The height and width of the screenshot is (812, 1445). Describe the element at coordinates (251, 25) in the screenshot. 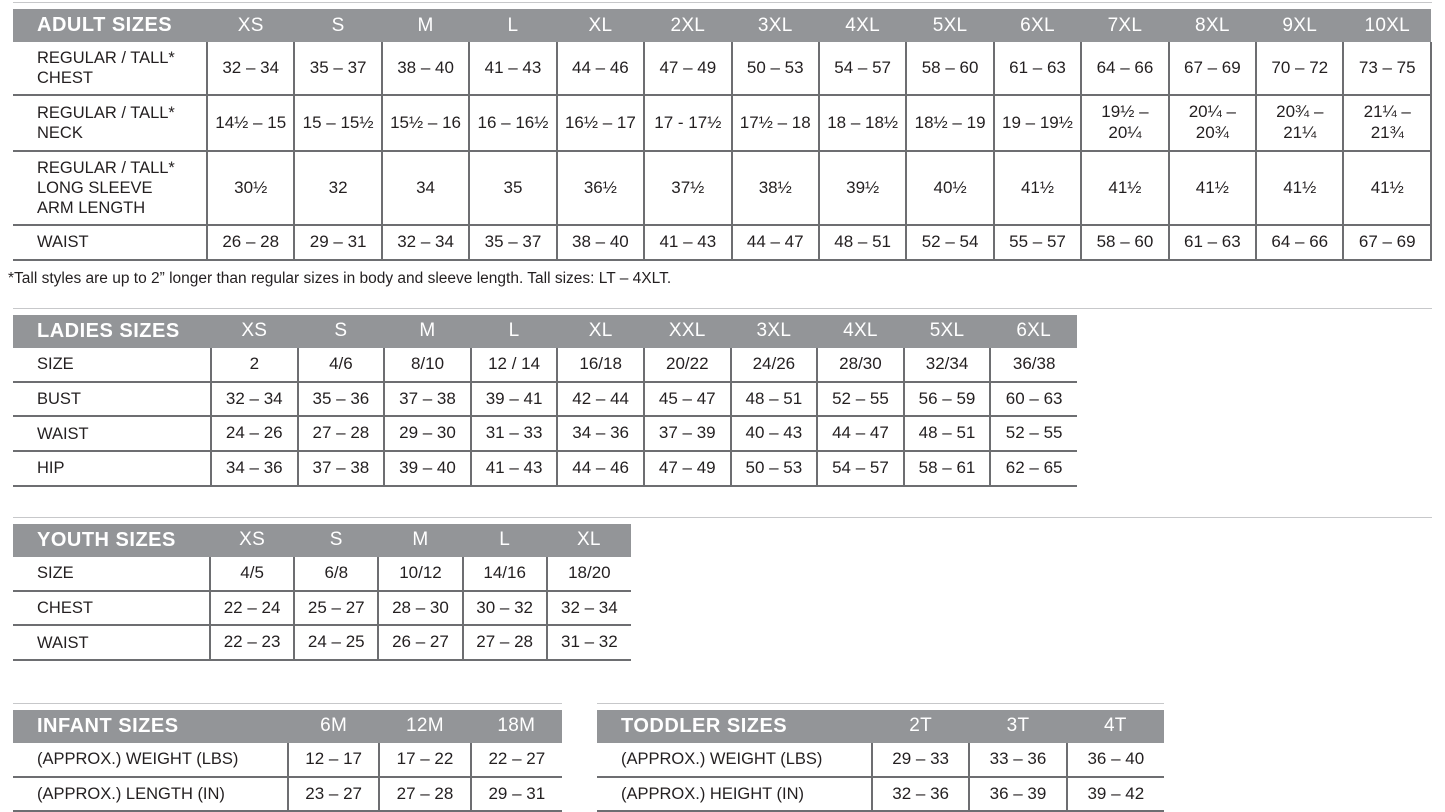

I see `adult-column-header-xs: XS` at that location.